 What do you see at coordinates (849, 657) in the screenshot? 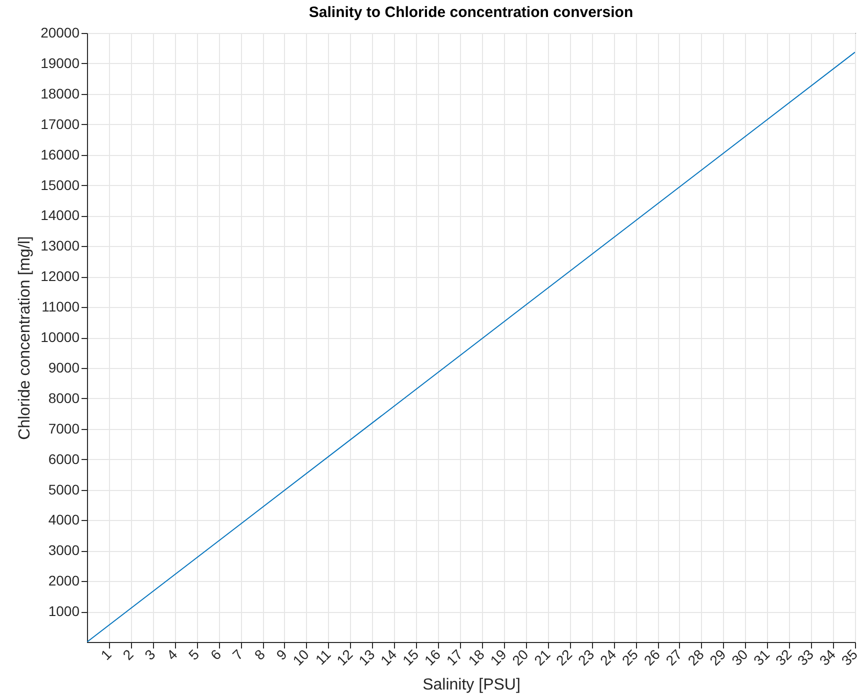
I see `x-tick-label: 35` at bounding box center [849, 657].